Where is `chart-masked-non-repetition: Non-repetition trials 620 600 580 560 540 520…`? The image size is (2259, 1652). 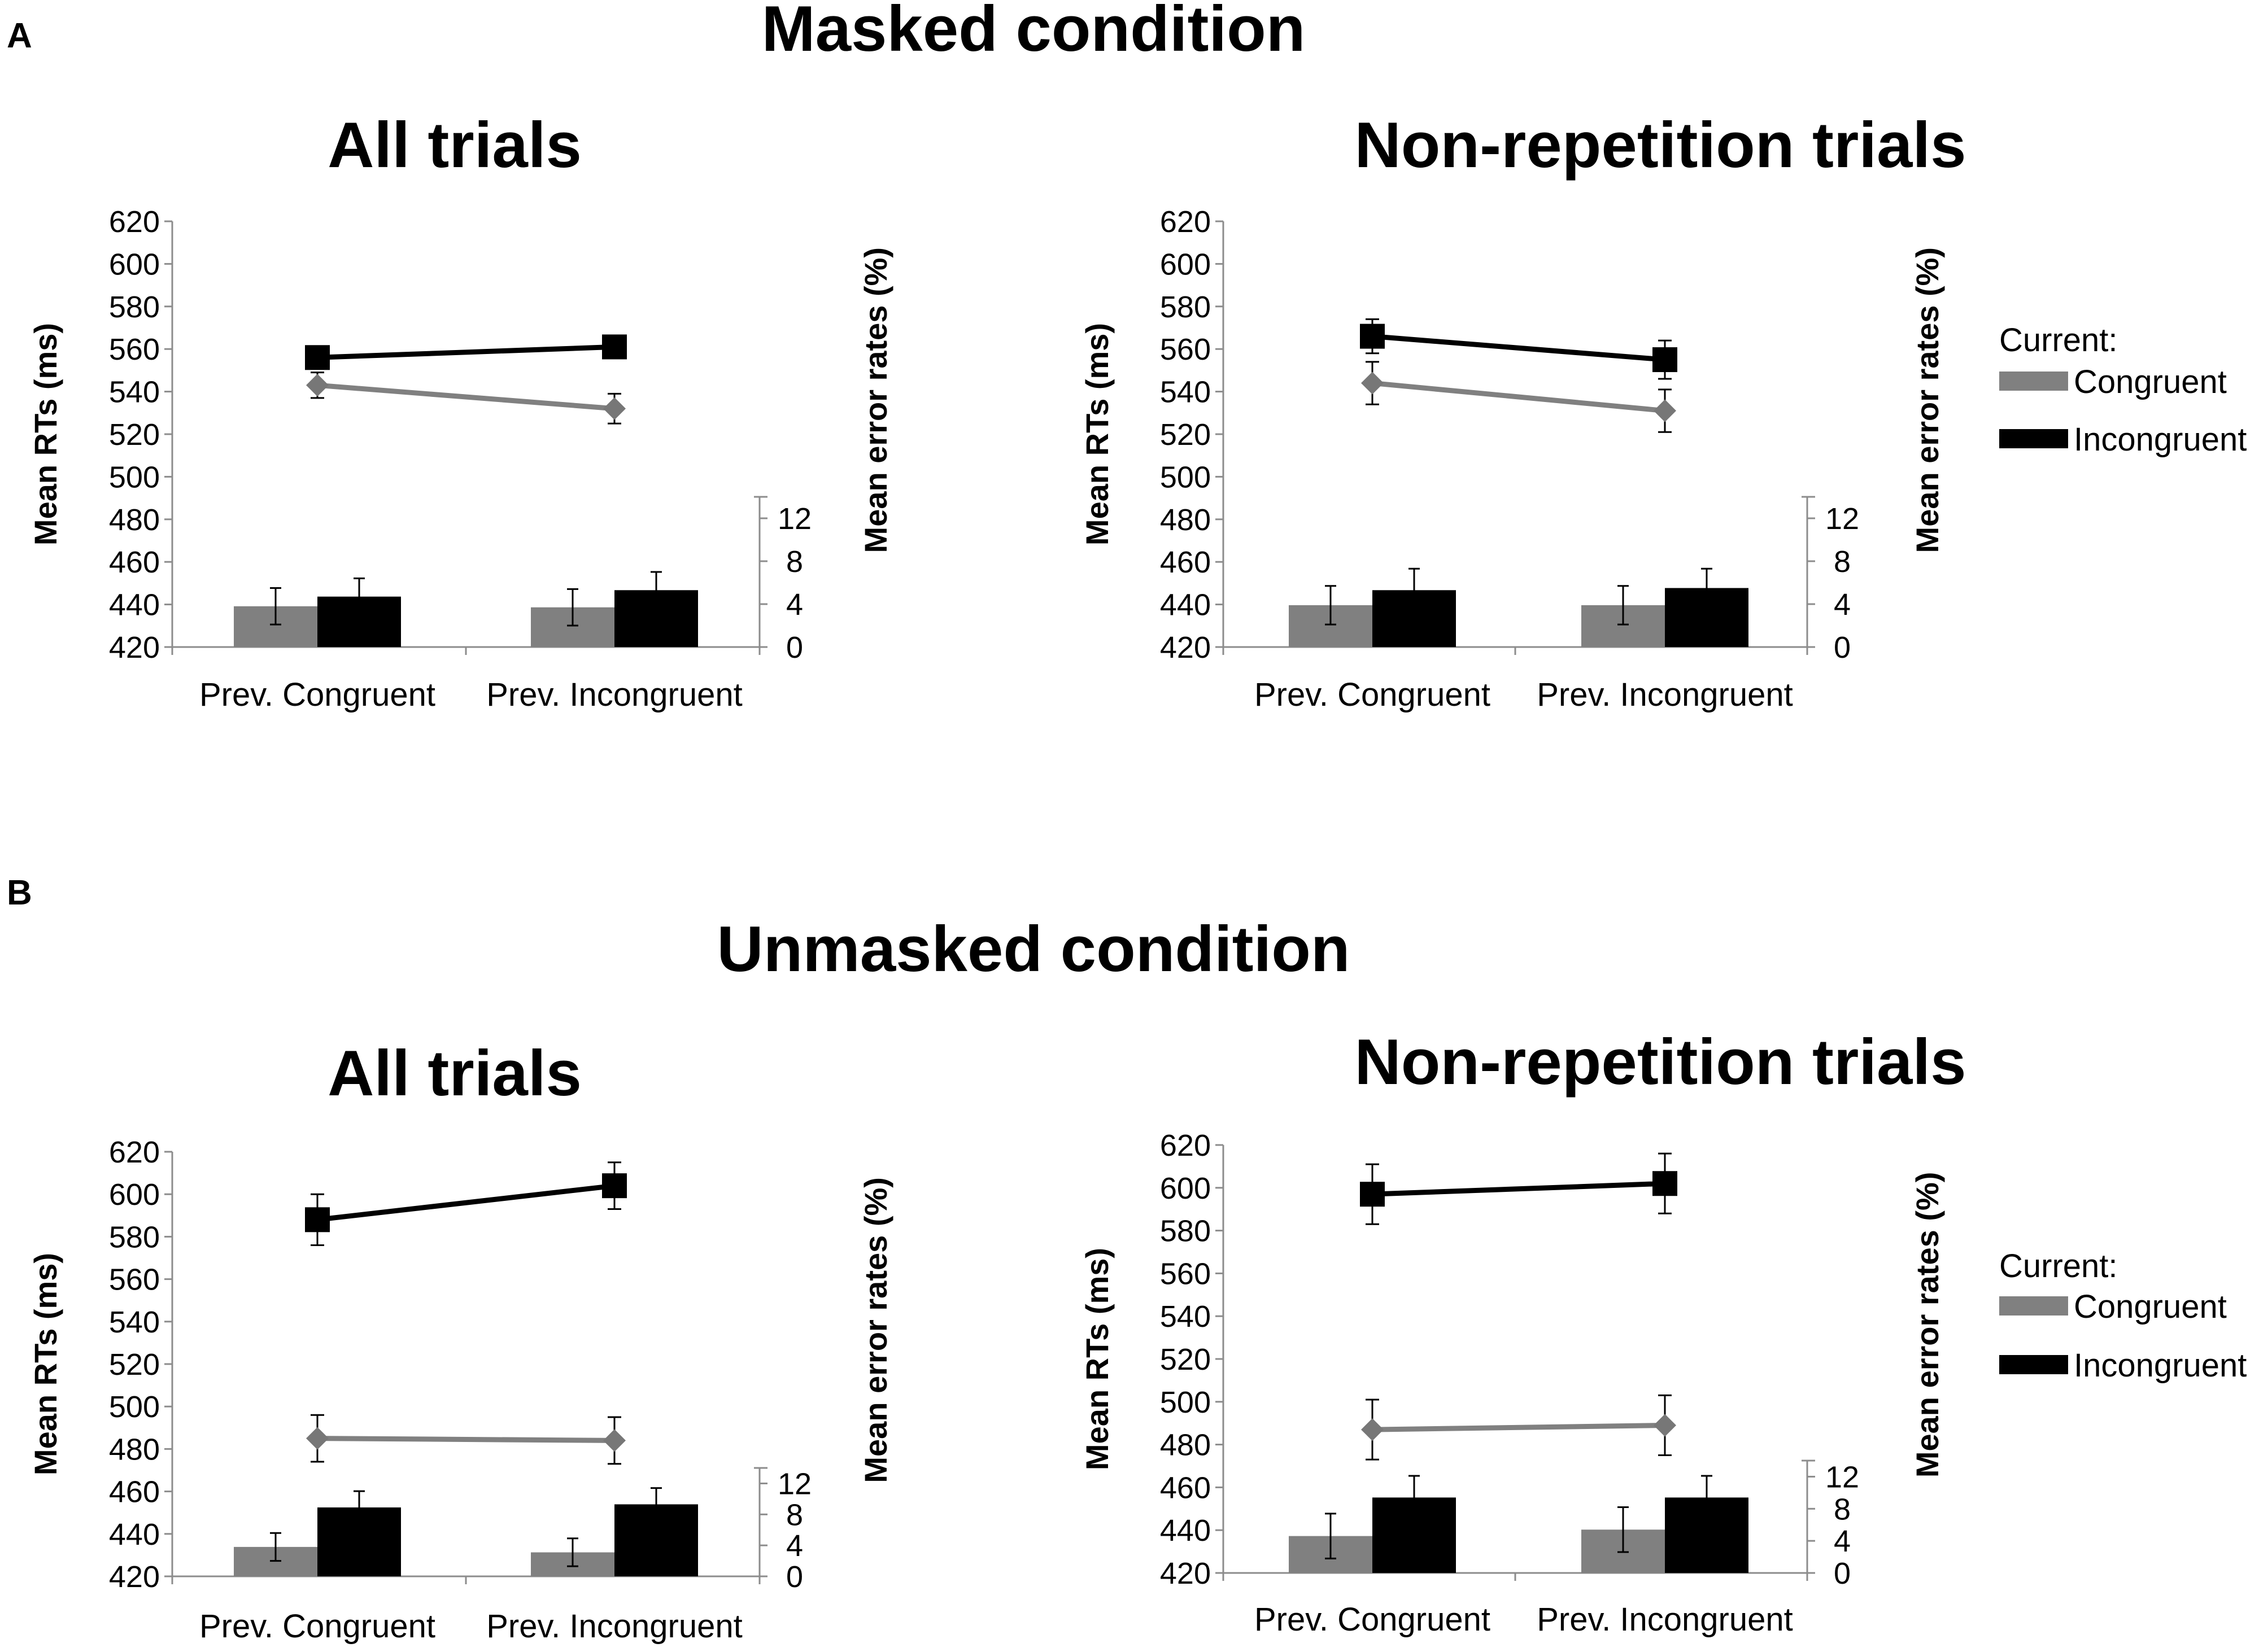
chart-masked-non-repetition: Non-repetition trials 620 600 580 560 540 520… is located at coordinates (1522, 411).